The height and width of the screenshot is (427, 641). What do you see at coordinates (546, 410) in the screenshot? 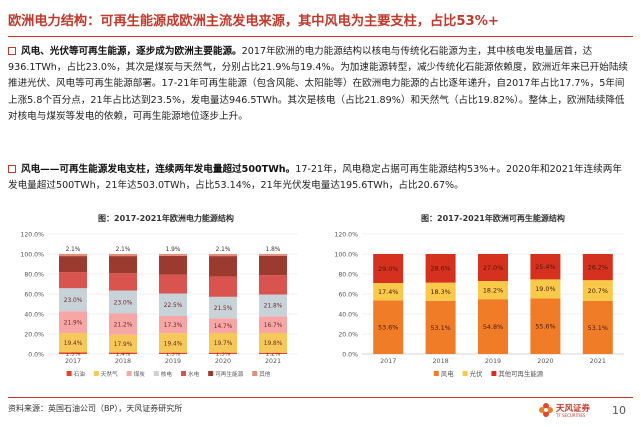
I see `flower-logo-icon` at bounding box center [546, 410].